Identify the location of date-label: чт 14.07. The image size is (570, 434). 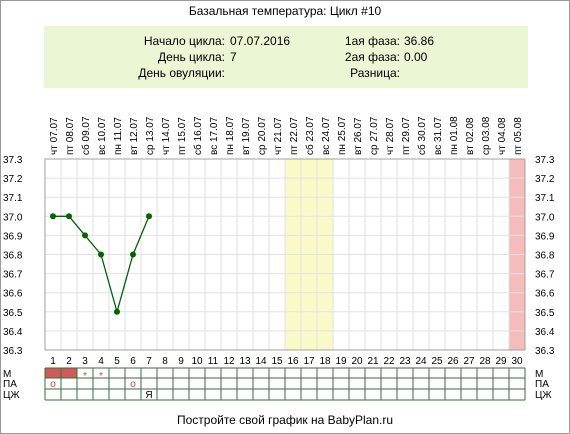
(166, 136).